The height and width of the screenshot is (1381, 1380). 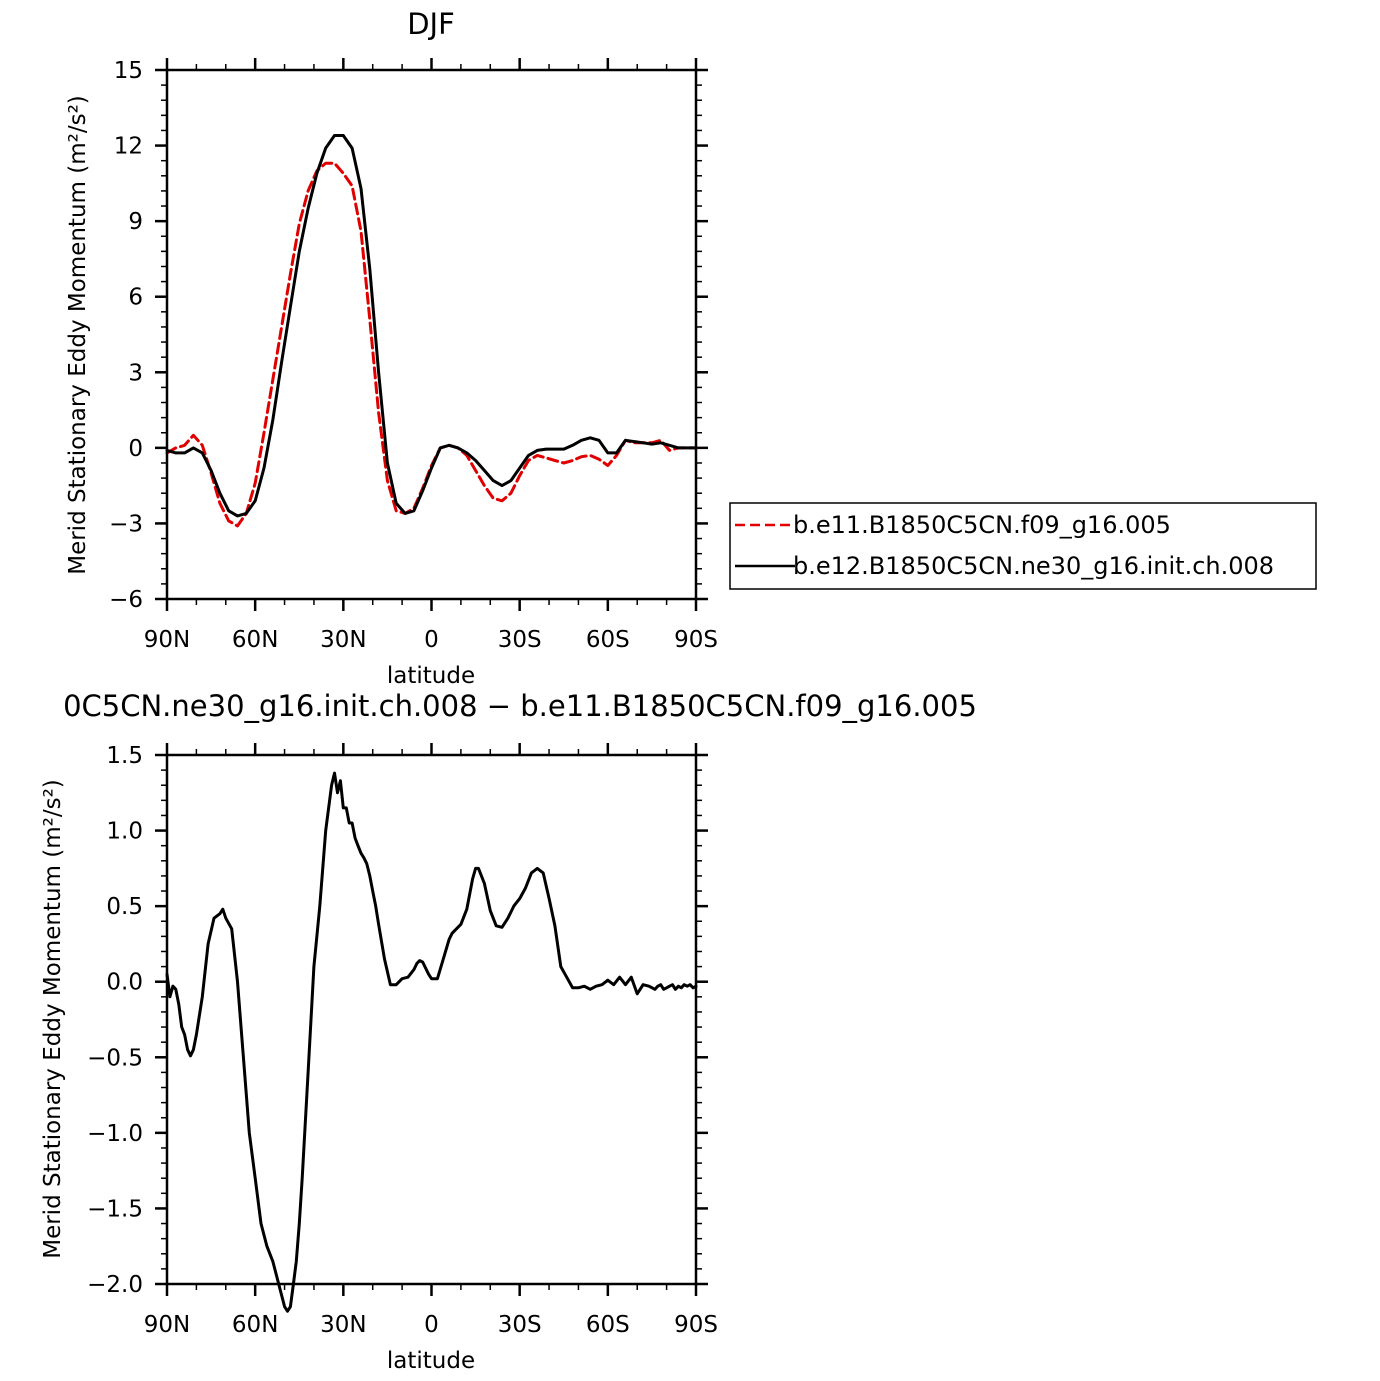 I want to click on chart-title: DJF, so click(x=431, y=24).